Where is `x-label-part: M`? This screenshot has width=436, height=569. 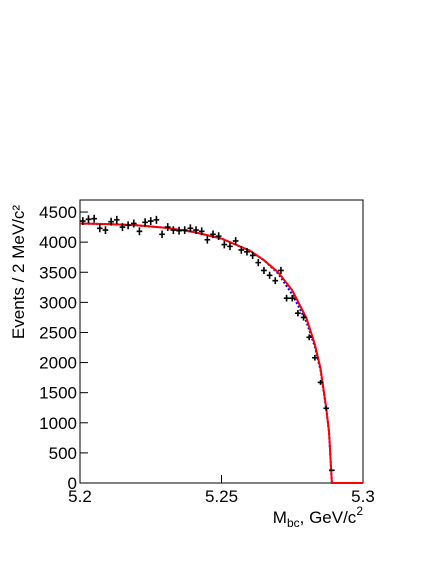 x-label-part: M is located at coordinates (280, 517).